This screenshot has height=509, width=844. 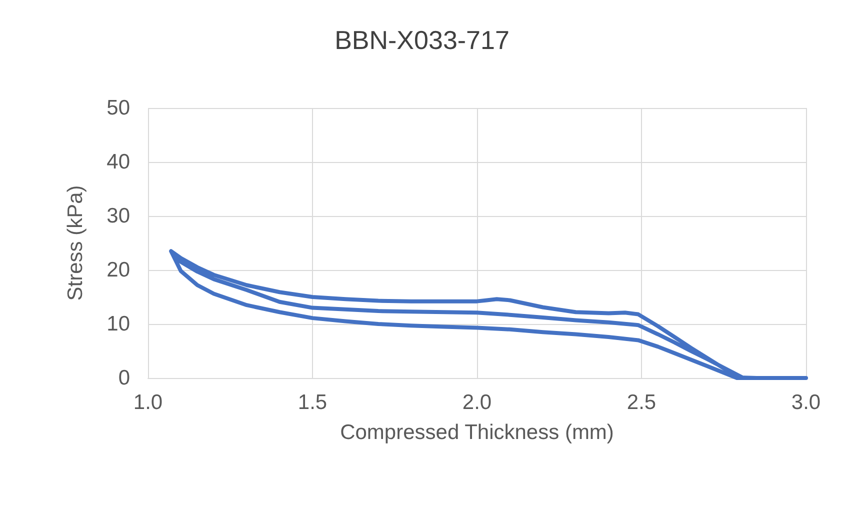 What do you see at coordinates (124, 378) in the screenshot?
I see `y-tick-label: 0` at bounding box center [124, 378].